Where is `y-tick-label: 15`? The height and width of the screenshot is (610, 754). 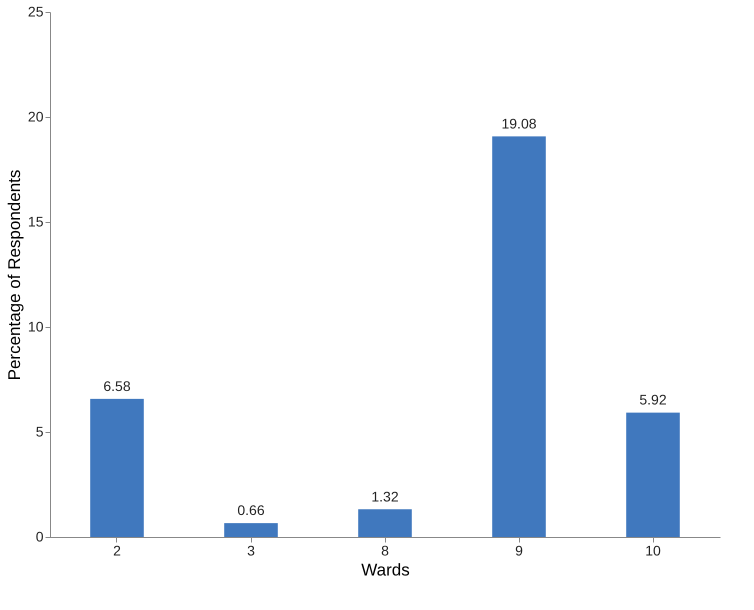
y-tick-label: 15 is located at coordinates (36, 222).